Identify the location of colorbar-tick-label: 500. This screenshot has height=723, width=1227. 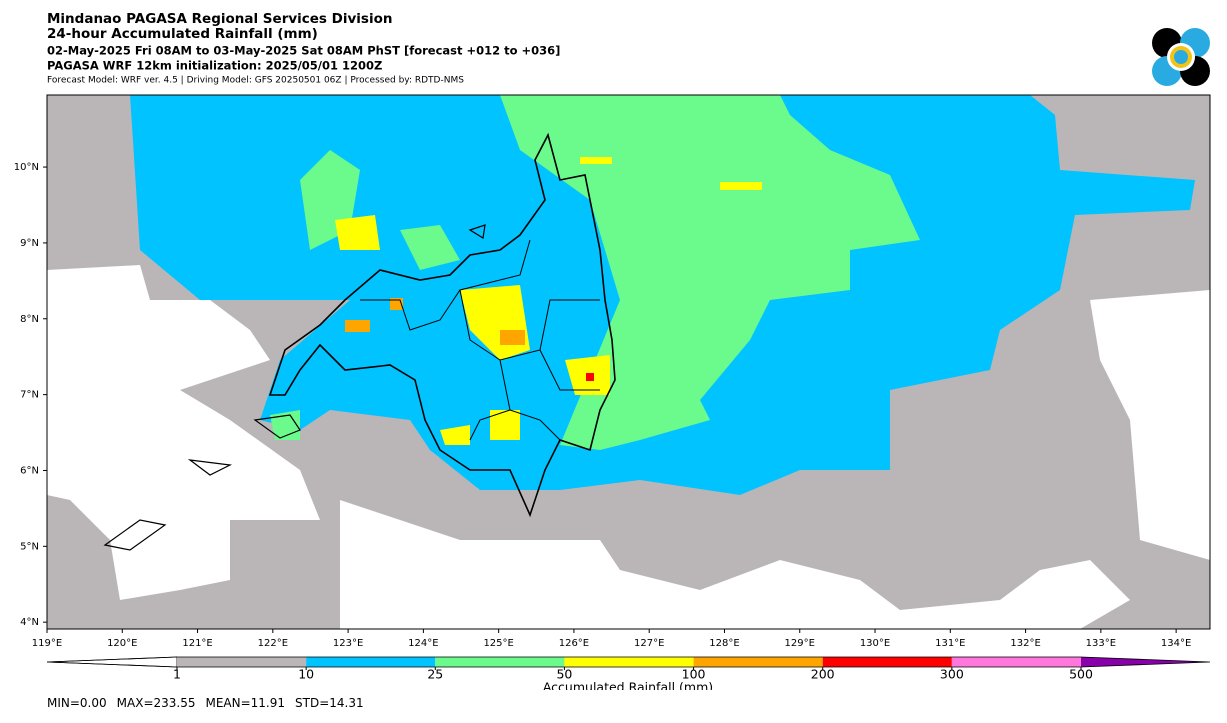
(1081, 674).